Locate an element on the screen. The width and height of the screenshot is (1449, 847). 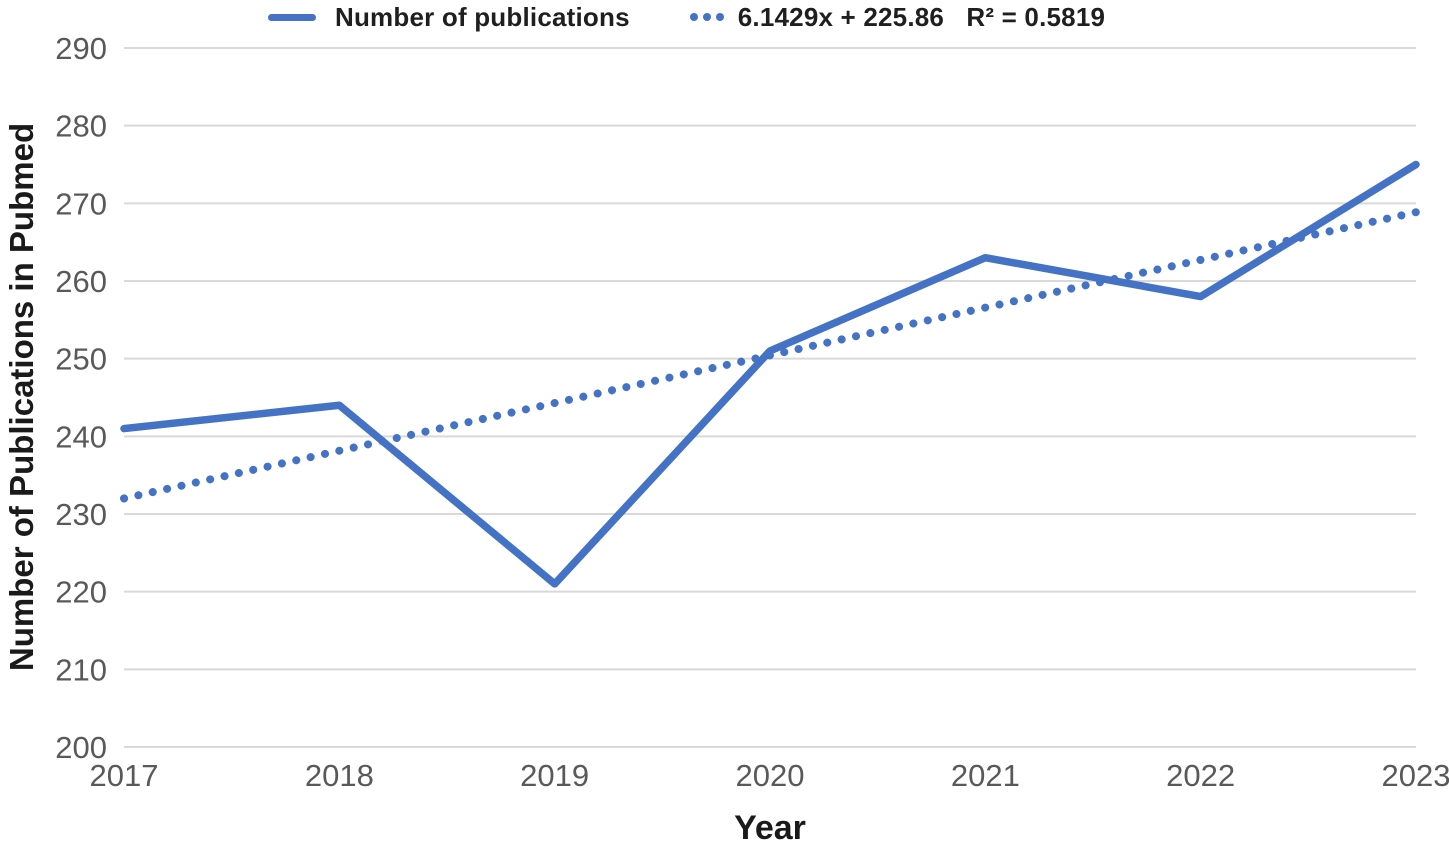
x-tick-label: 2019 is located at coordinates (554, 775).